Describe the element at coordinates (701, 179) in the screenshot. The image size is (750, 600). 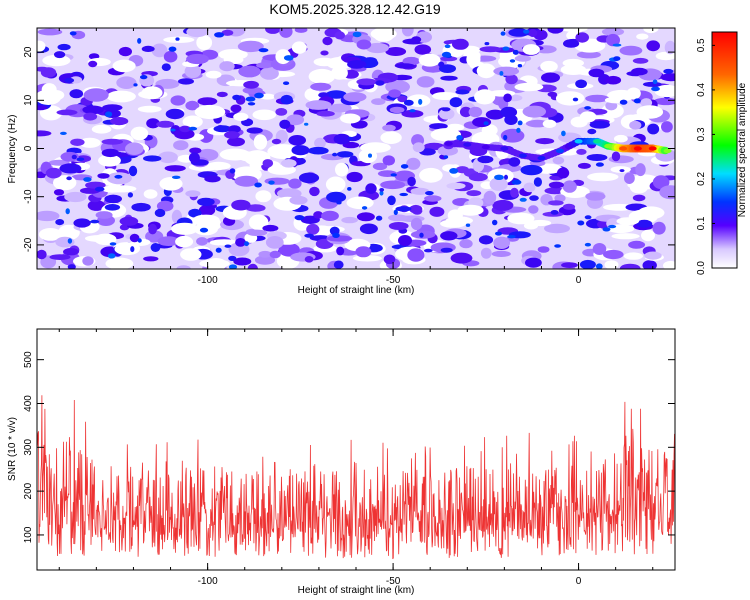
I see `colorbar-tick-label: 0.2` at that location.